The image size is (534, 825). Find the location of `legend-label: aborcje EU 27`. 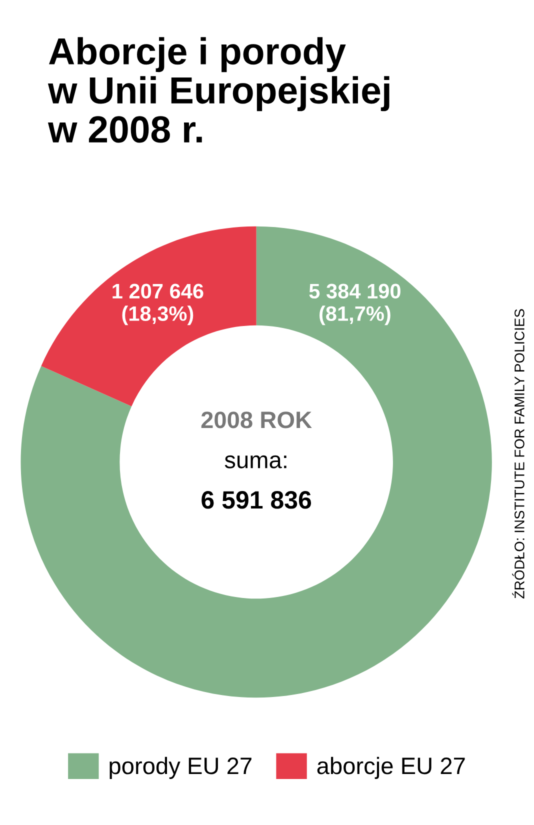

legend-label: aborcje EU 27 is located at coordinates (391, 767).